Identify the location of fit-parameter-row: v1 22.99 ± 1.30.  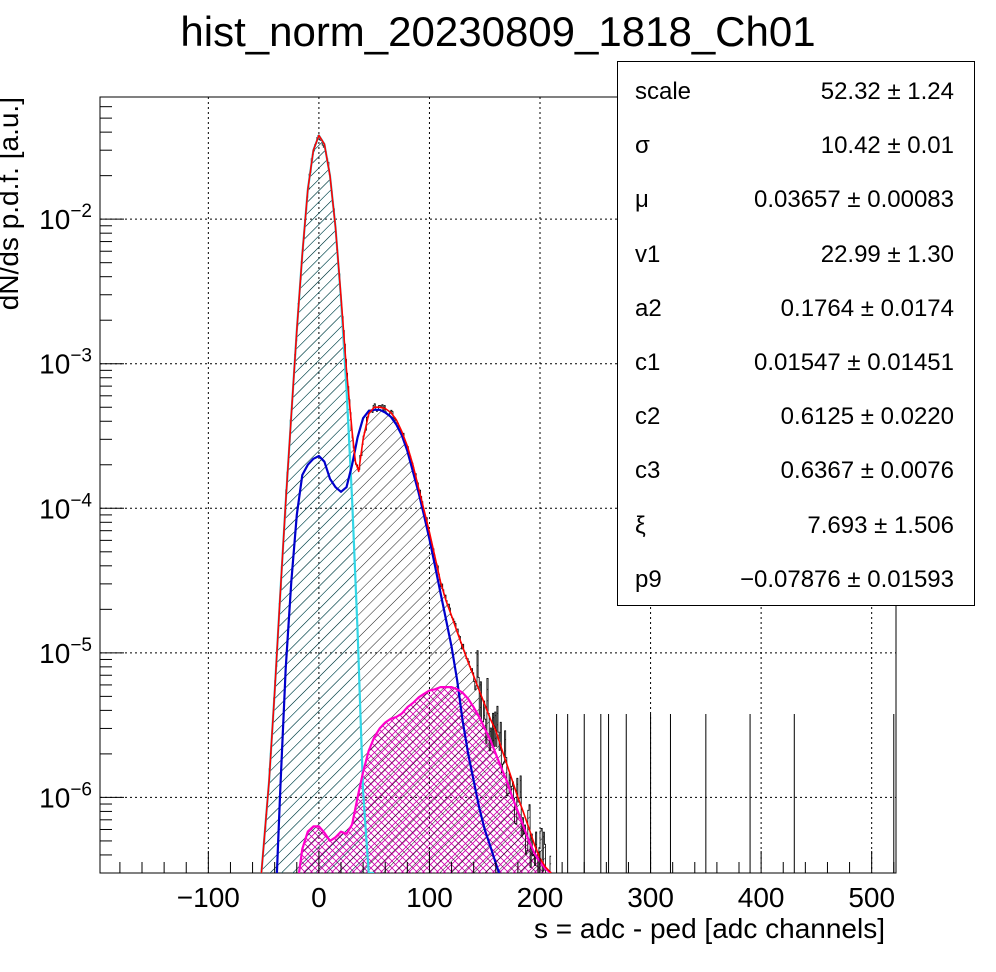
(796, 268).